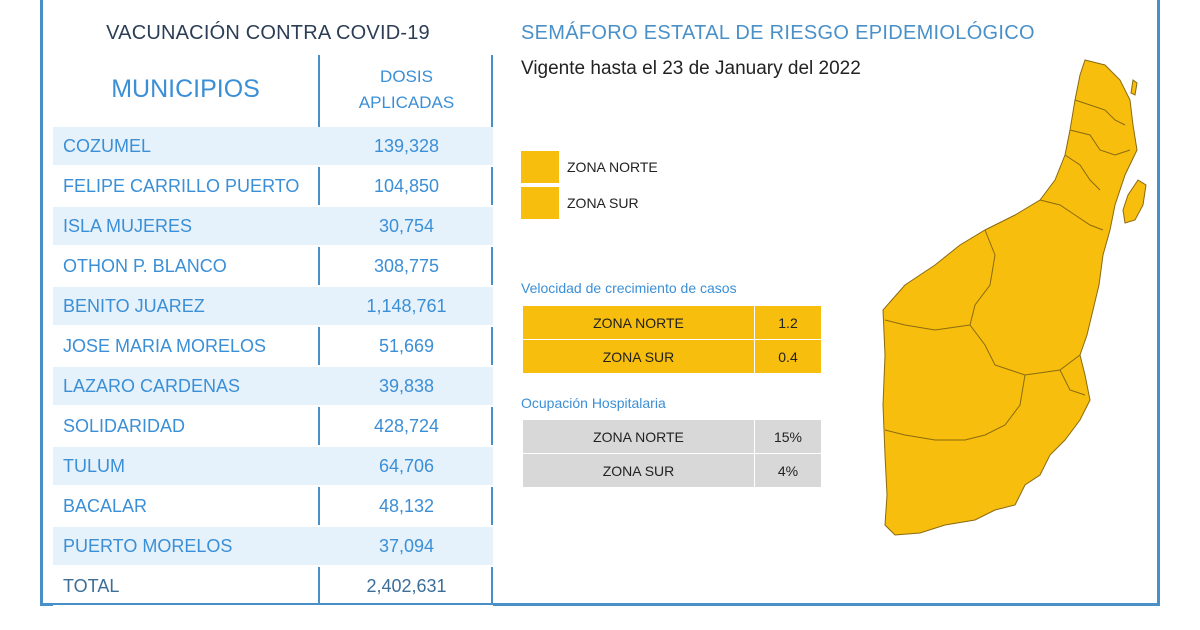  Describe the element at coordinates (319, 329) in the screenshot. I see `column-divider` at that location.